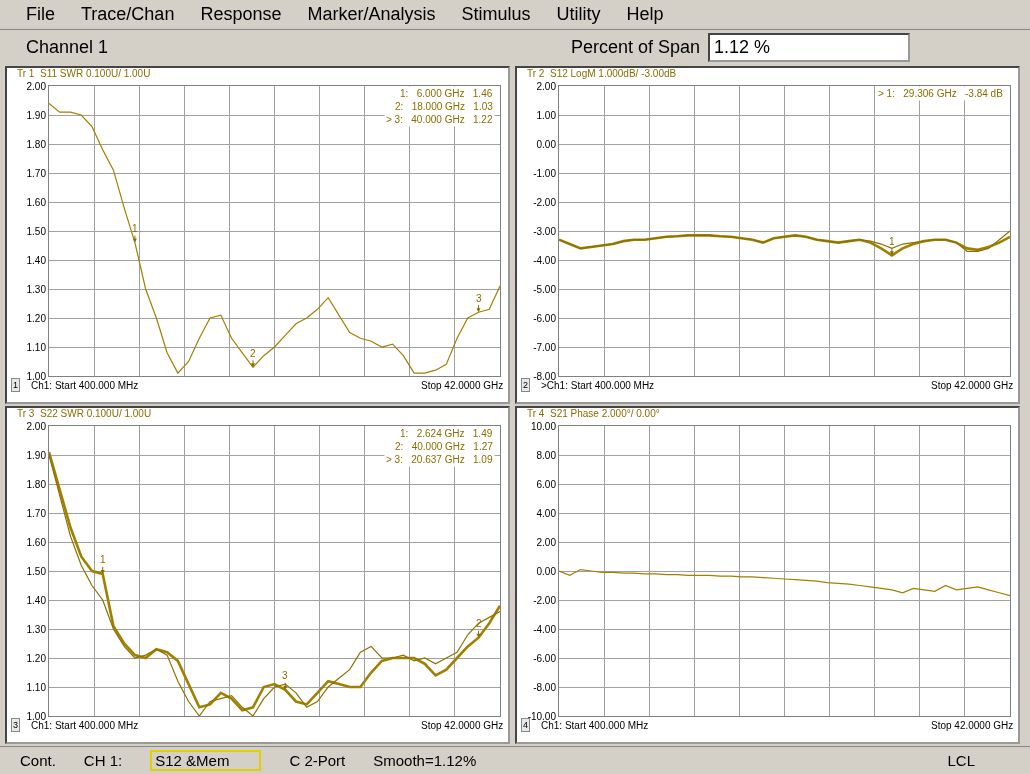 The width and height of the screenshot is (1030, 774). What do you see at coordinates (809, 47) in the screenshot?
I see `text: 1.12 %` at bounding box center [809, 47].